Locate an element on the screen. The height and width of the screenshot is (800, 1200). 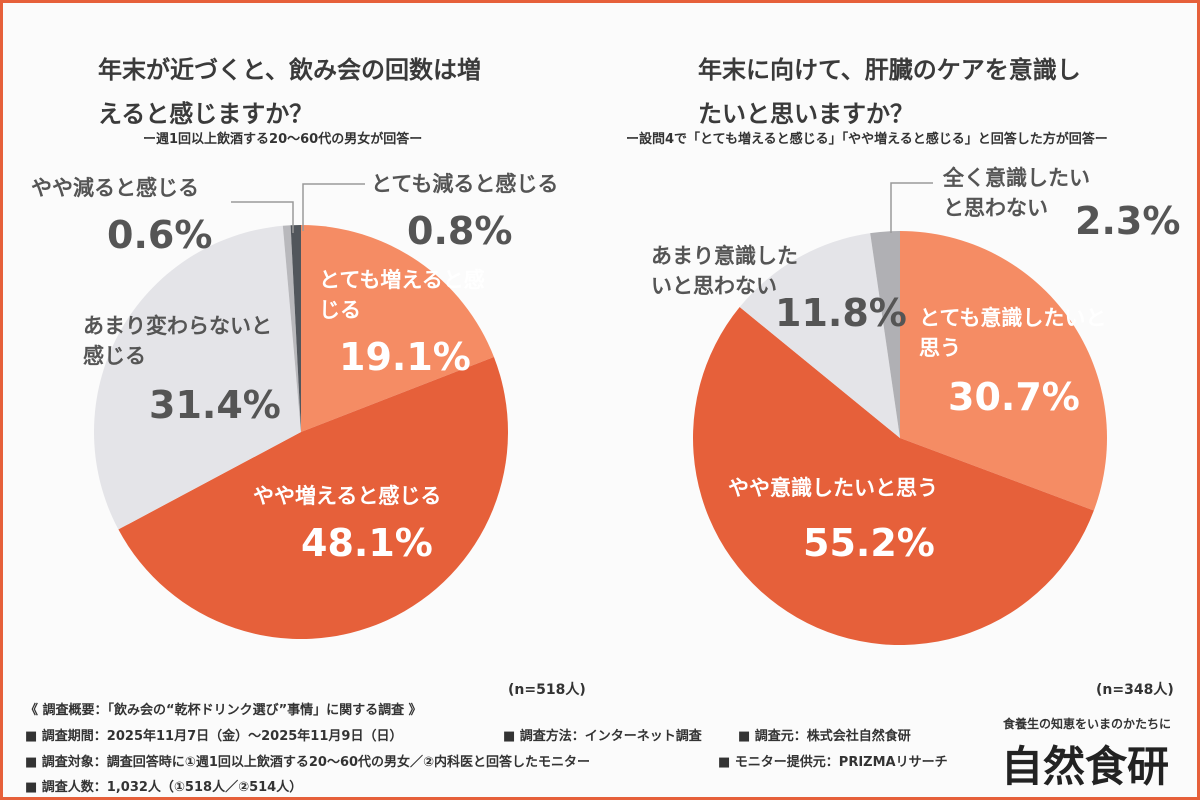
brand-tagline: 食養生の知恵をいまのかたちに is located at coordinates (1087, 724).